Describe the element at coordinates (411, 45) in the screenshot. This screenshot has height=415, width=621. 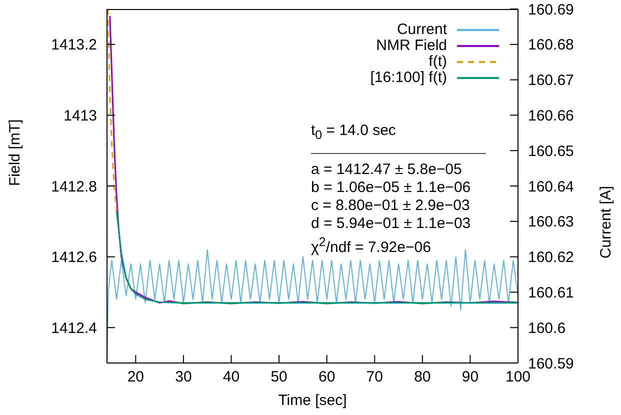
I see `legend-label: NMR Field` at that location.